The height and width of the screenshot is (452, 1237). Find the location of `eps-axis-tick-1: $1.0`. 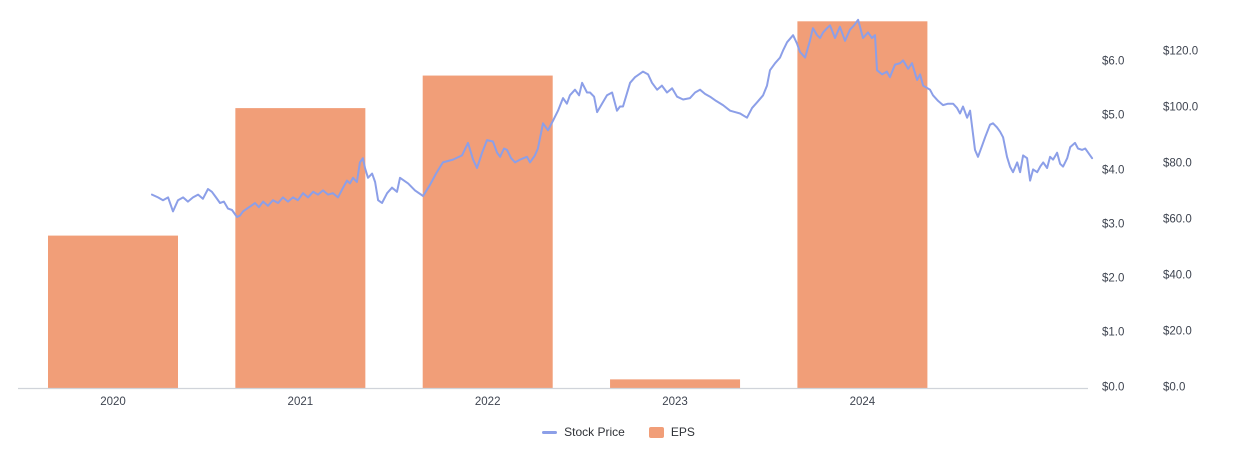

eps-axis-tick-1: $1.0 is located at coordinates (1113, 332).